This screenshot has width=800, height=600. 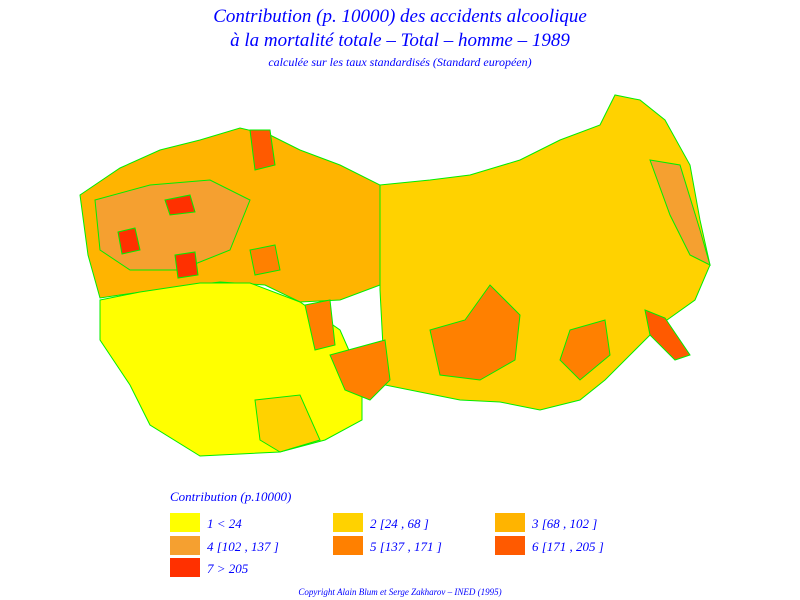 I want to click on legend-label: 5 [137 , 171 ], so click(x=406, y=546).